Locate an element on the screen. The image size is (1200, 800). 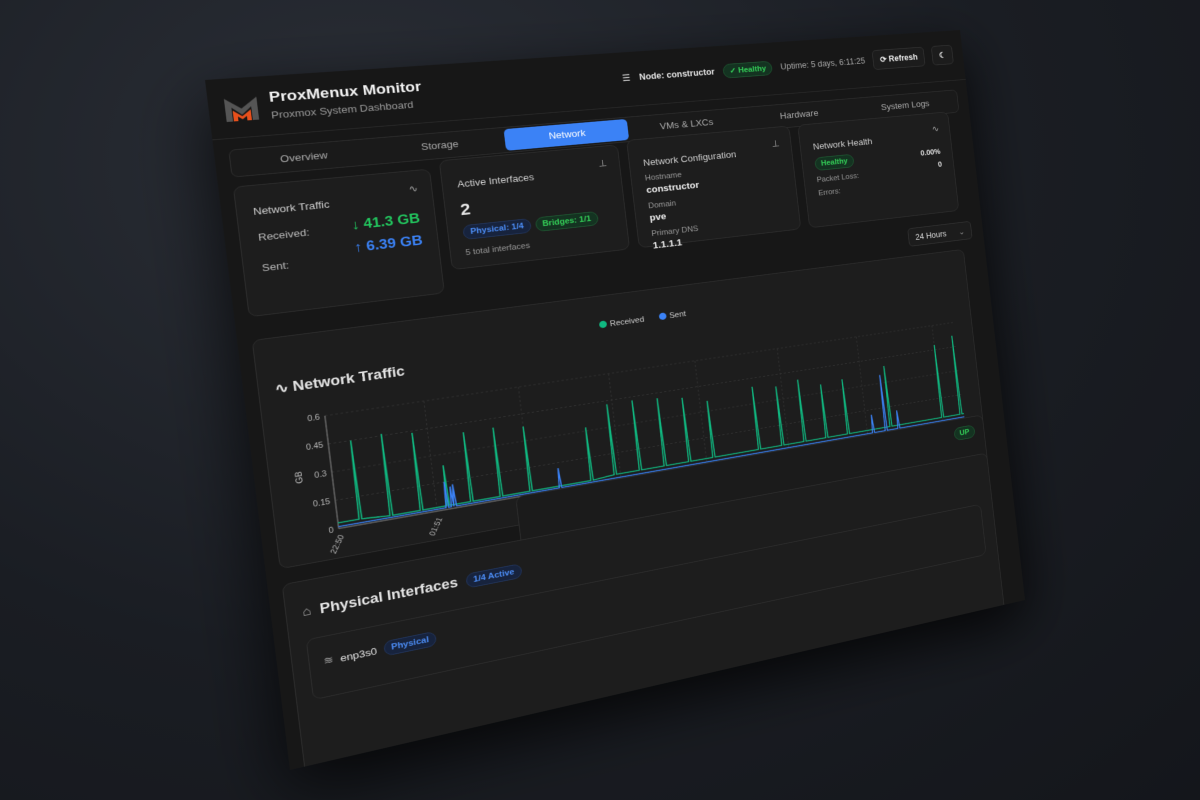
card-title: Network Health is located at coordinates (842, 144).